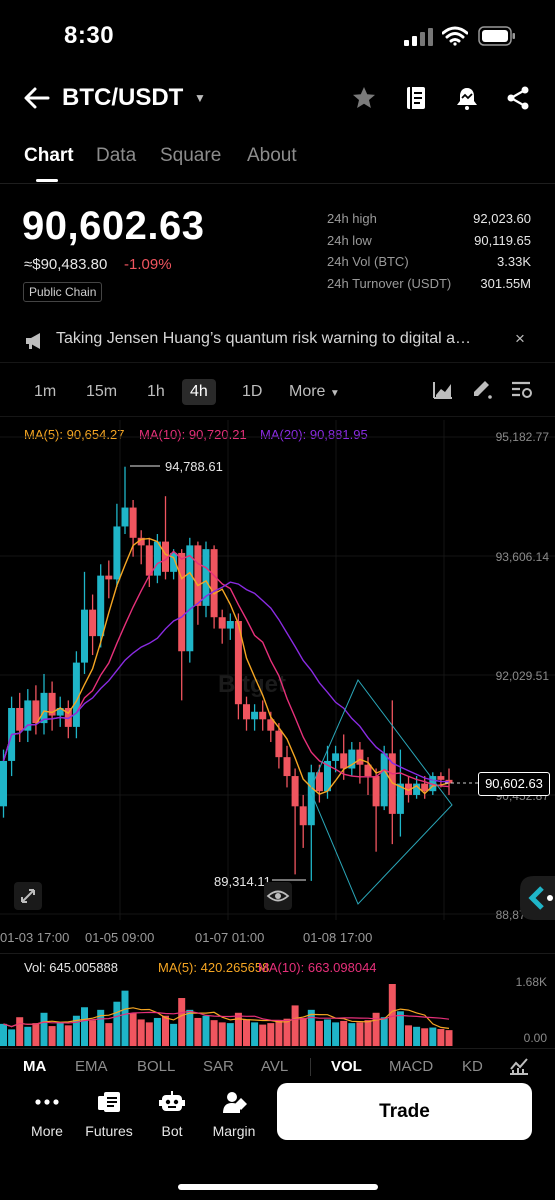 Image resolution: width=555 pixels, height=1200 pixels. What do you see at coordinates (49, 155) in the screenshot?
I see `tab-chart: Chart` at bounding box center [49, 155].